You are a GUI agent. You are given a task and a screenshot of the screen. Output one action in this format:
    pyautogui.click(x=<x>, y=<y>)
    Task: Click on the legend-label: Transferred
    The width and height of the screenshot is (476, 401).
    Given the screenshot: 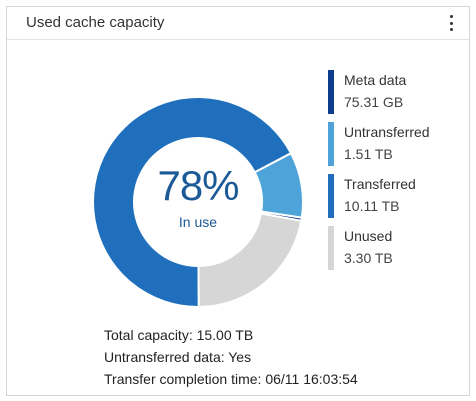 What is the action you would take?
    pyautogui.click(x=380, y=184)
    